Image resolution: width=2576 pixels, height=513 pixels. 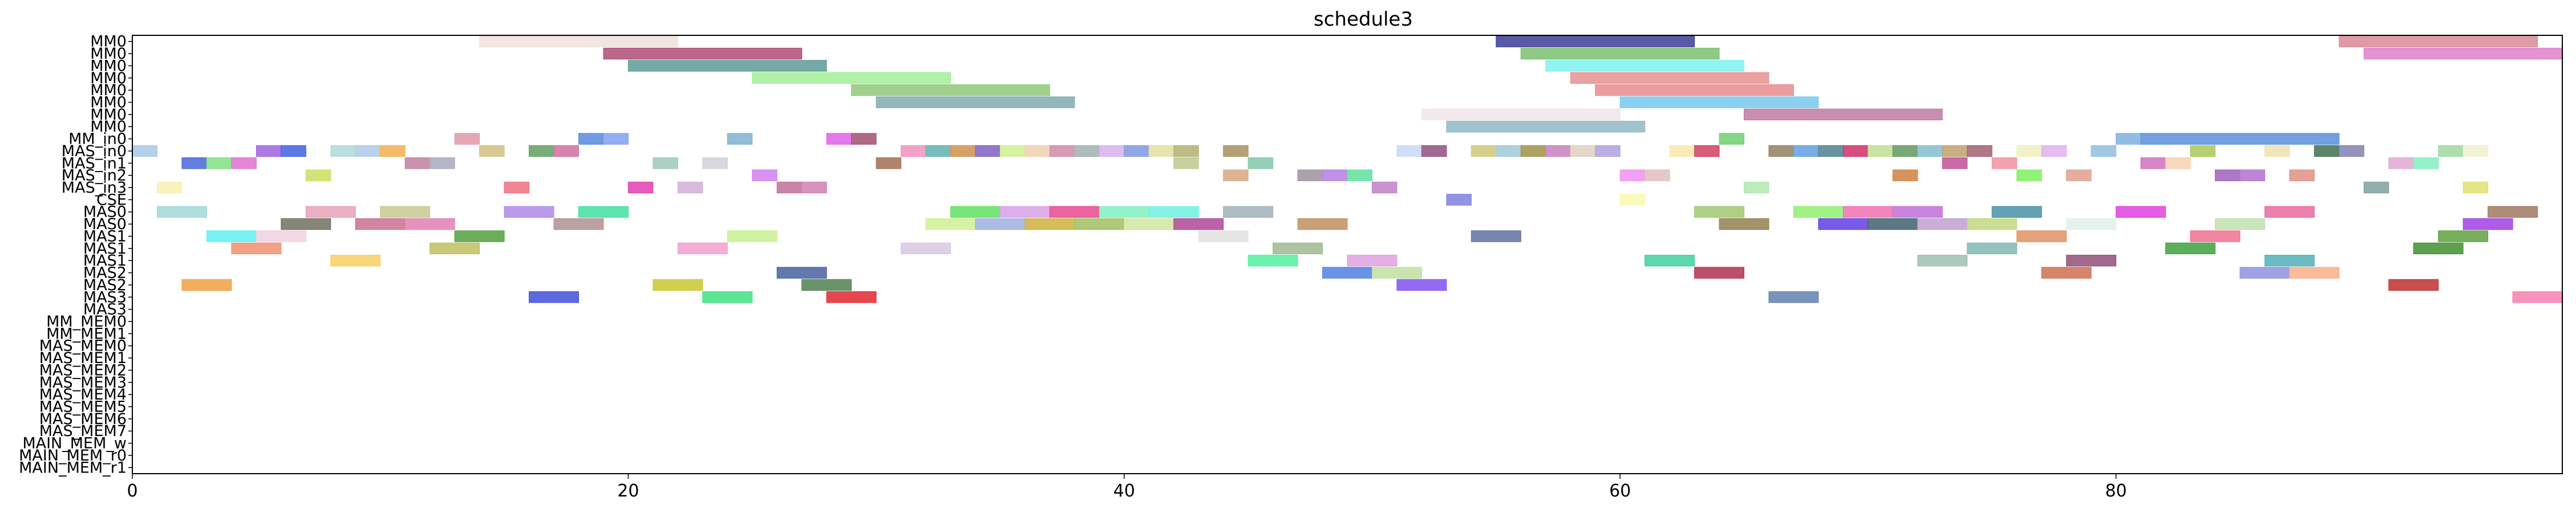 I want to click on y-tick-label: MAIN_MEM_w, so click(x=74, y=444).